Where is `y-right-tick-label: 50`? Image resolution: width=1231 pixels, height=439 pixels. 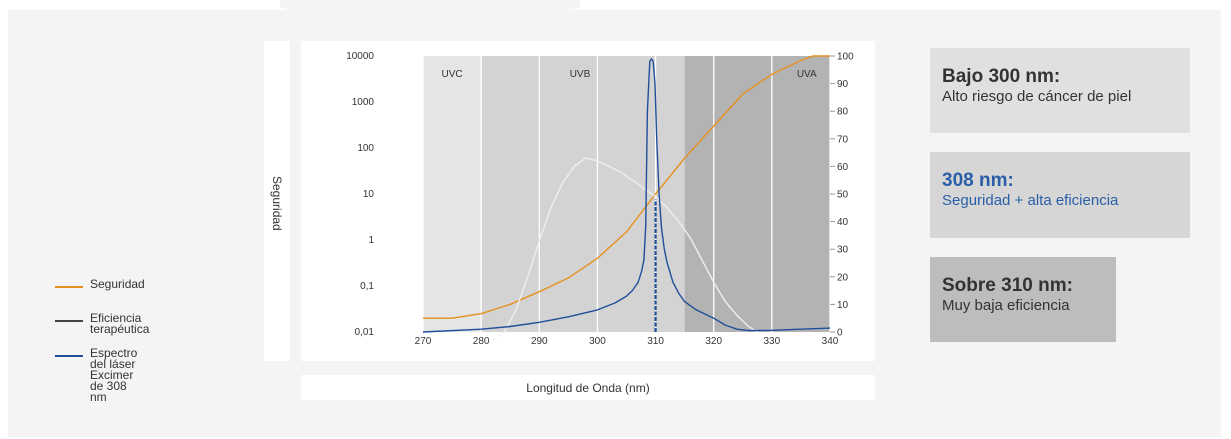
y-right-tick-label: 50 is located at coordinates (843, 195).